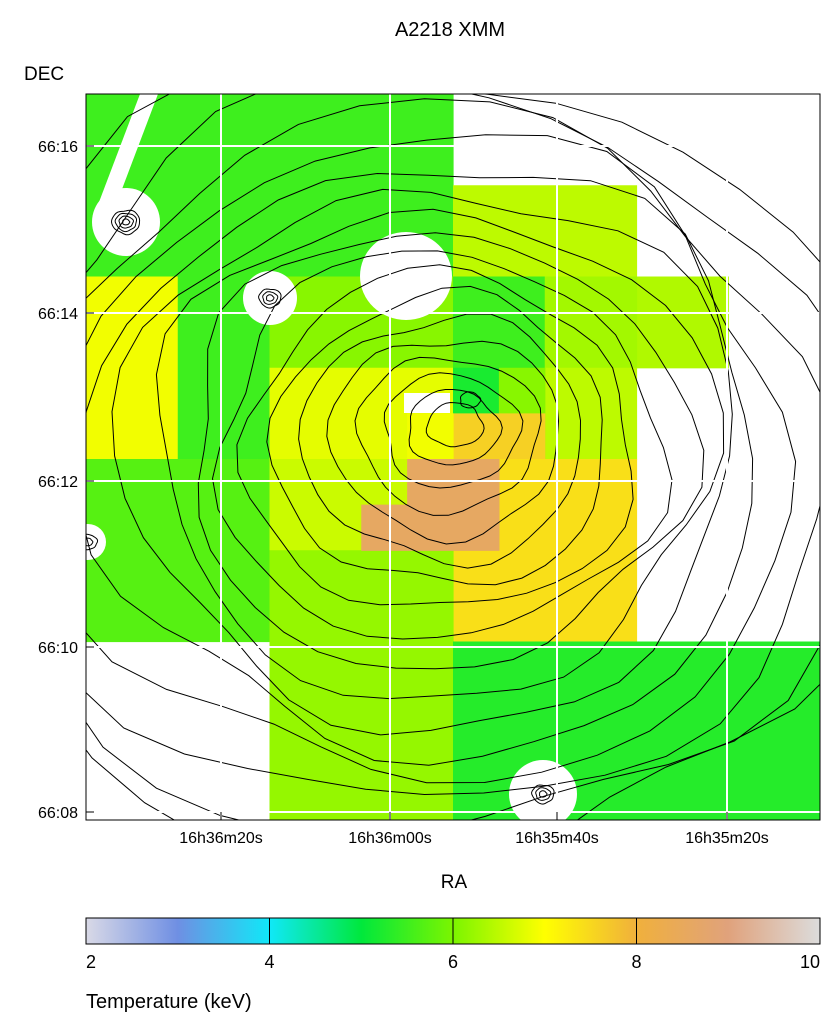 The image size is (830, 1032). What do you see at coordinates (557, 838) in the screenshot?
I see `x-tick-label: 16h35m40s` at bounding box center [557, 838].